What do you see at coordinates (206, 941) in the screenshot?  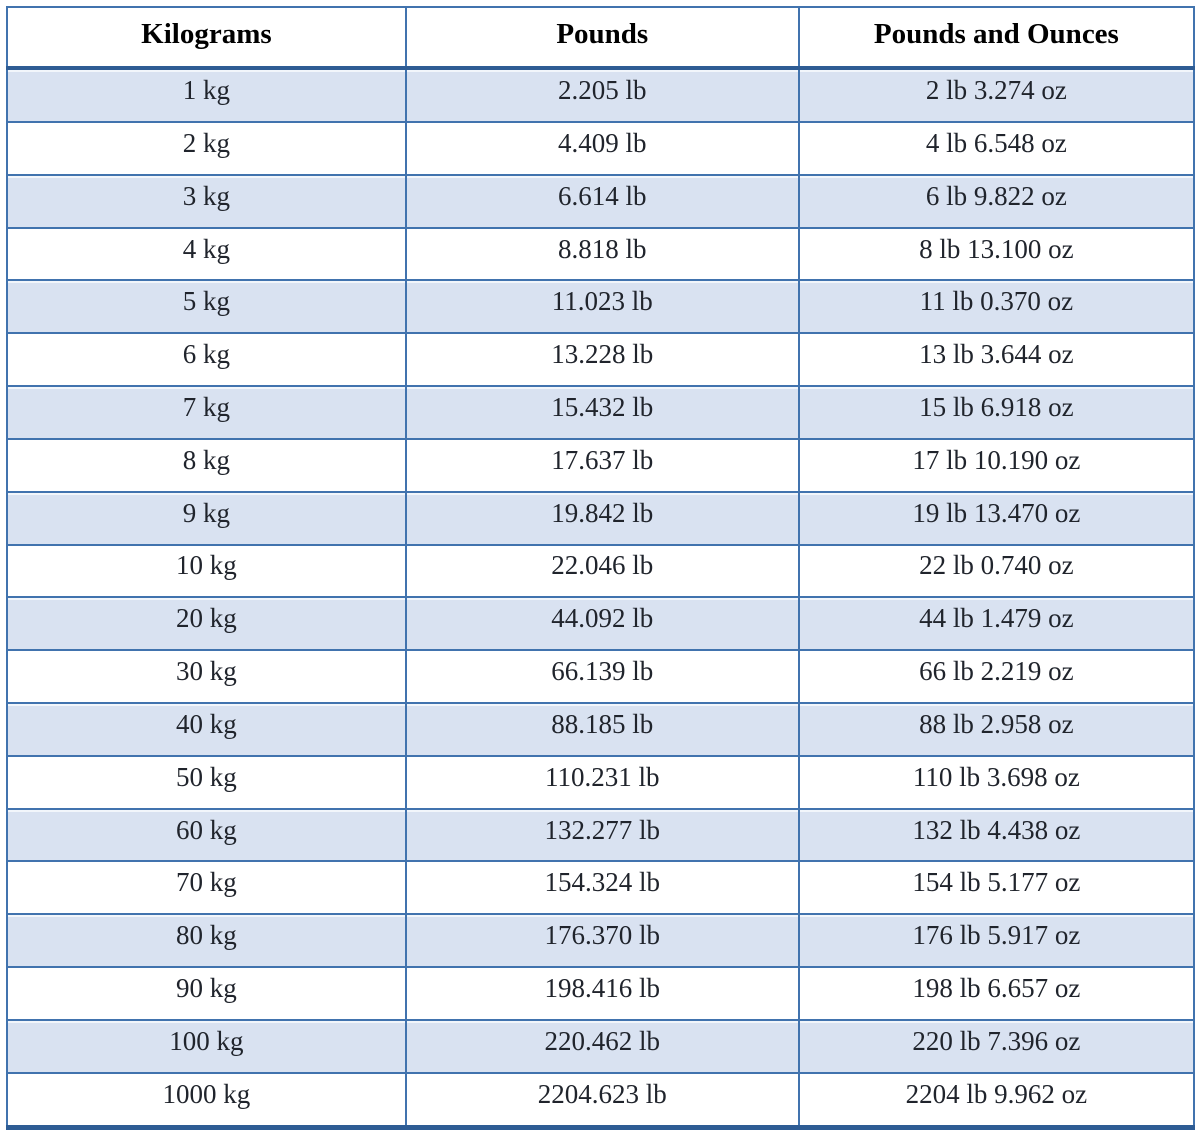 I see `cell-kilograms: 80 kg` at bounding box center [206, 941].